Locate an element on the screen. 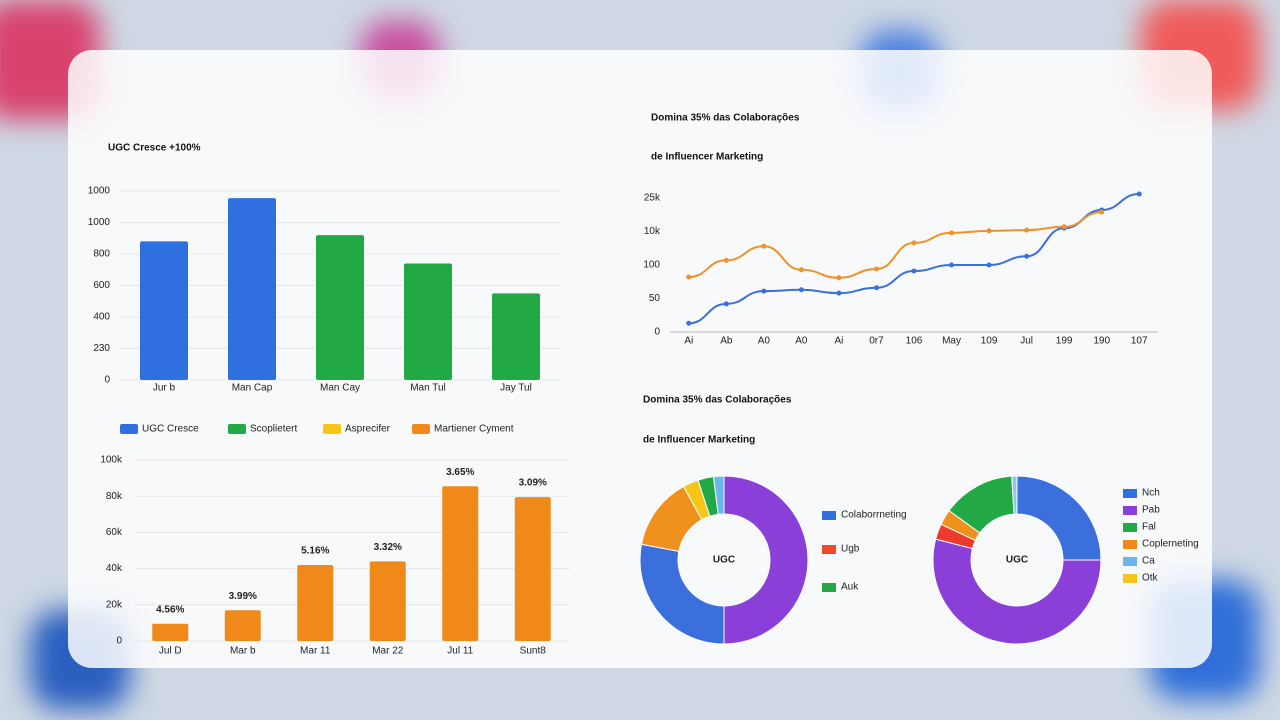 The height and width of the screenshot is (720, 1280). y-tick-label: 400 is located at coordinates (101, 317).